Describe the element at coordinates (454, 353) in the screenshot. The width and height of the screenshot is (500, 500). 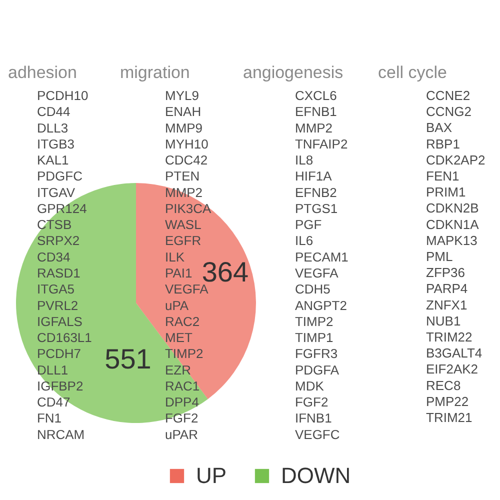
I see `text: B3GALT4` at that location.